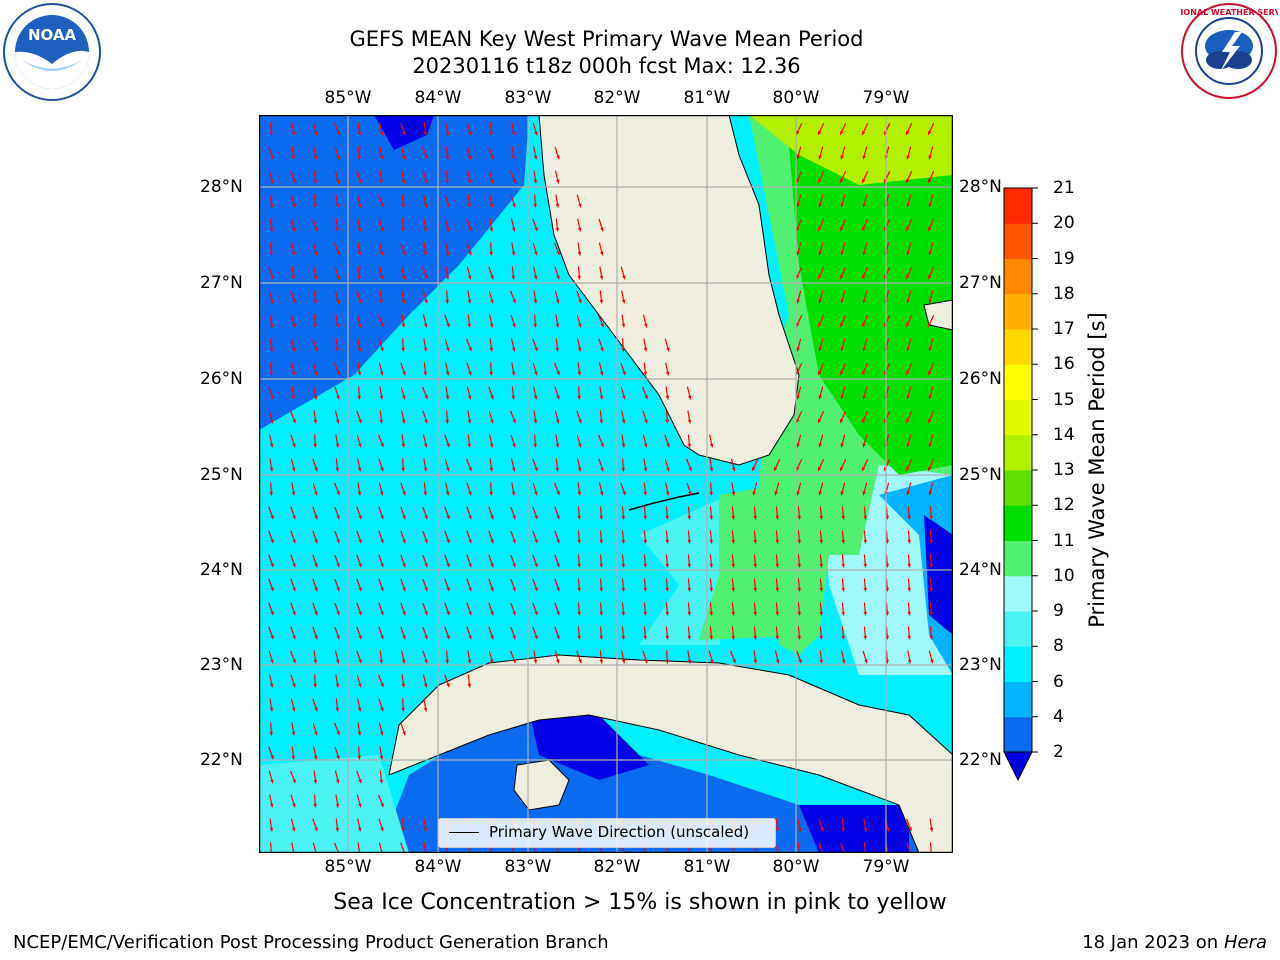 The image size is (1280, 960). I want to click on lon-label-top-81: 81°W, so click(707, 98).